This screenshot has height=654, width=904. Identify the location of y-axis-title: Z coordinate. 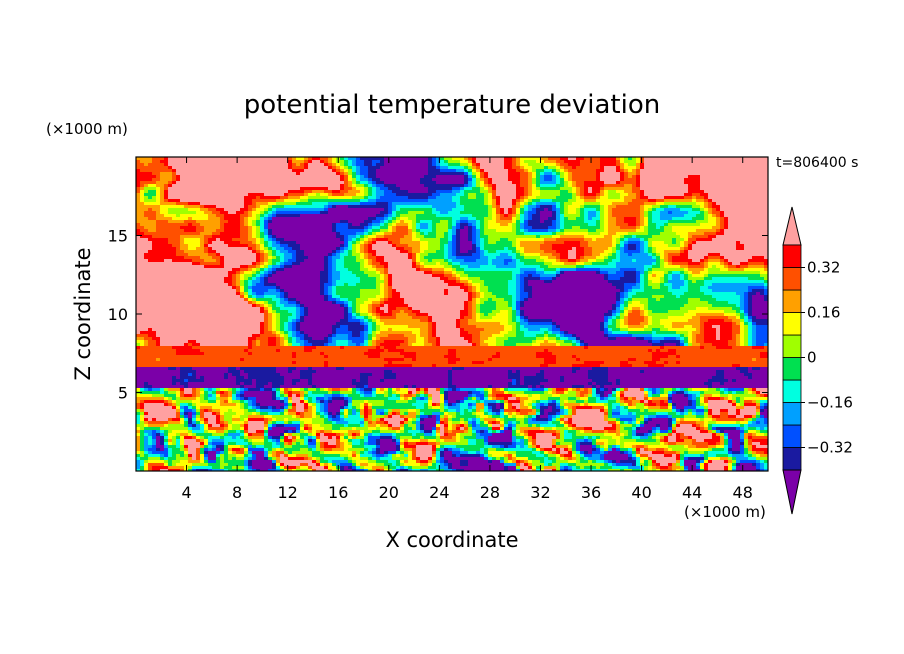
(83, 313).